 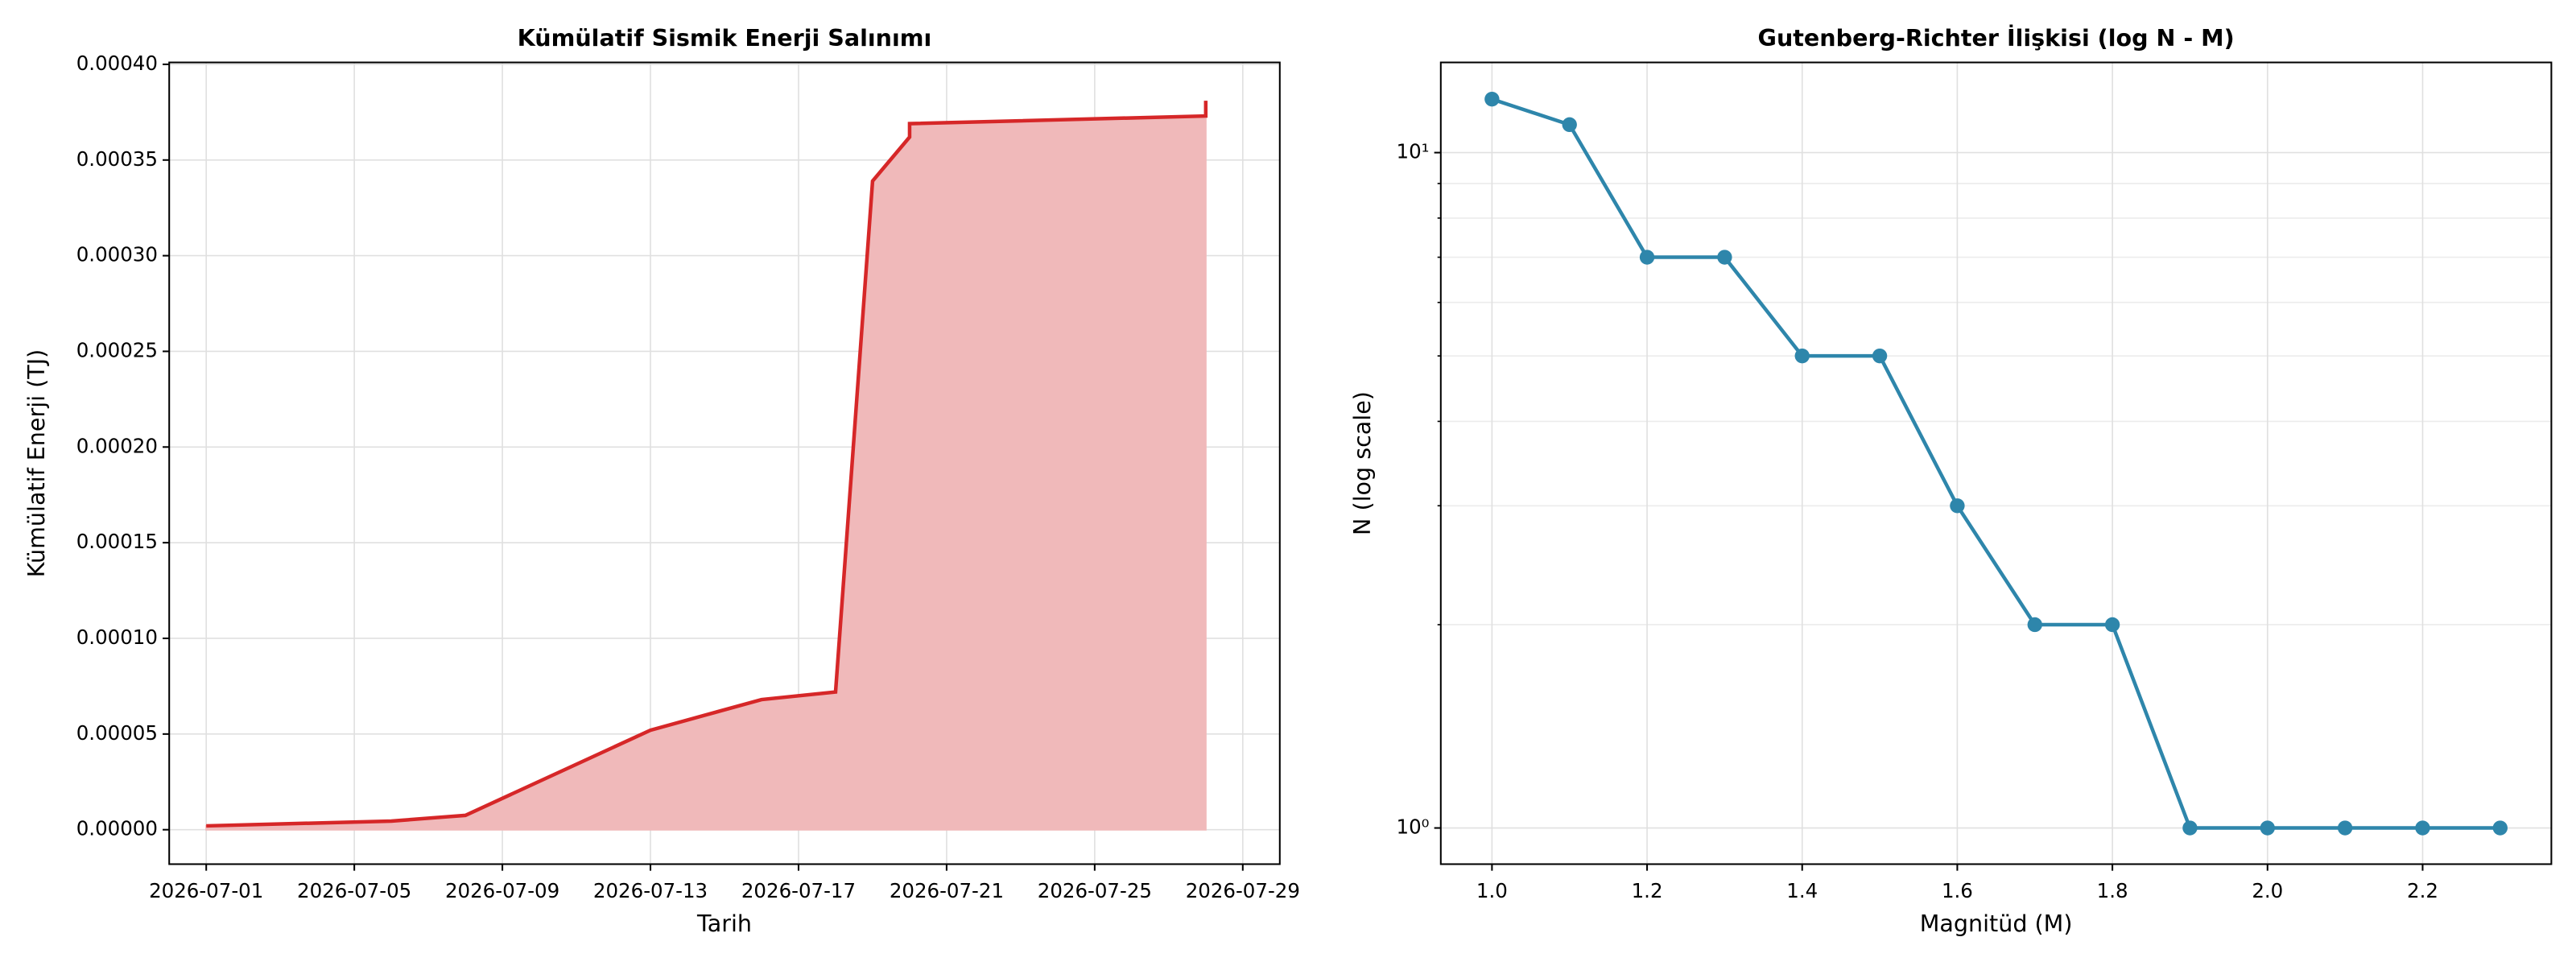 I want to click on x-tick-label: 2026-07-13, so click(x=650, y=890).